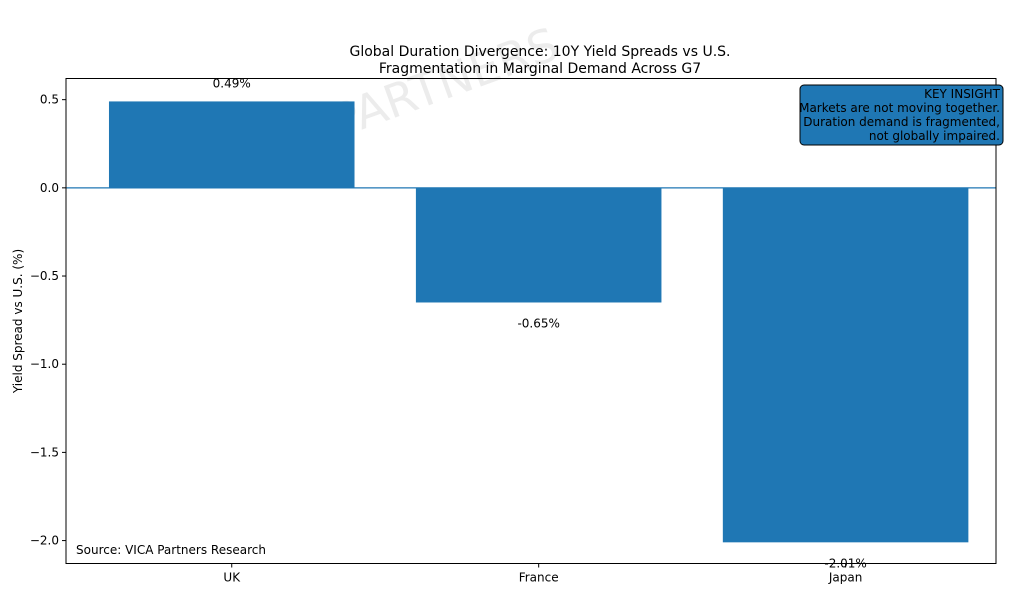 This screenshot has height=601, width=1024. What do you see at coordinates (845, 578) in the screenshot?
I see `x-tick-label: Japan` at bounding box center [845, 578].